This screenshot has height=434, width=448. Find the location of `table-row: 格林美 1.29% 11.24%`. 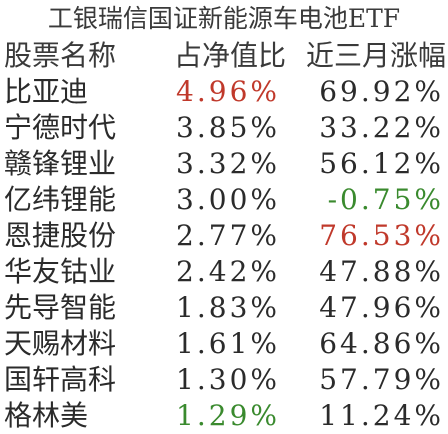

table-row: 格林美 1.29% 11.24% is located at coordinates (224, 416).